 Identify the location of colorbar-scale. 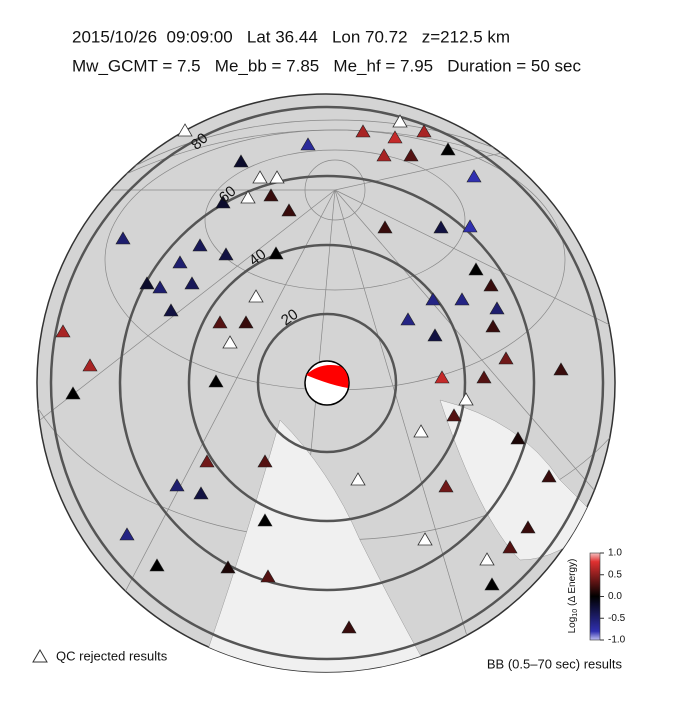
(595, 596).